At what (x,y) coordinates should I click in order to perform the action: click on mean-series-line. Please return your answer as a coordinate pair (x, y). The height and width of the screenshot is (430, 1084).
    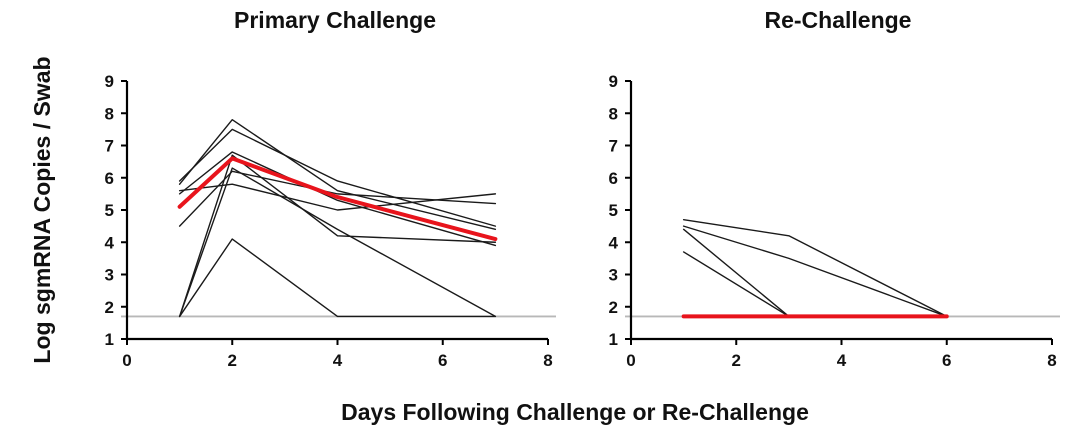
    Looking at the image, I should click on (337, 199).